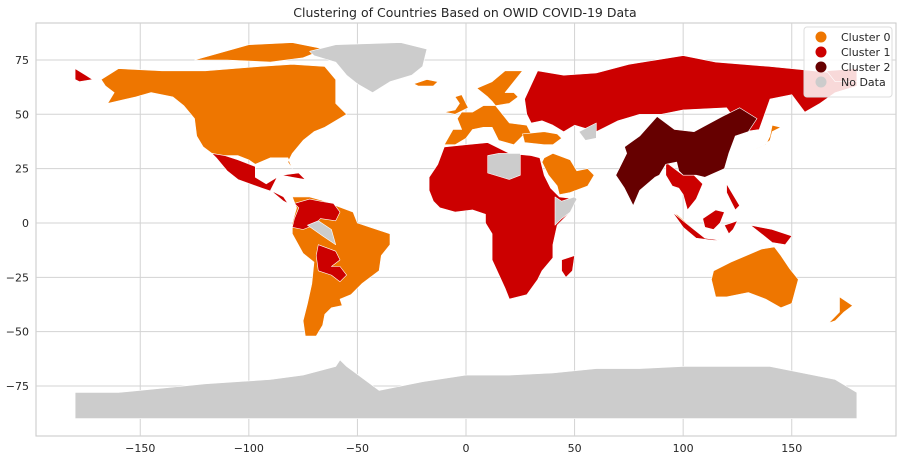  Describe the element at coordinates (17, 223) in the screenshot. I see `y-axis-ticks: 75 50 25 0 −25 −50 −75` at that location.